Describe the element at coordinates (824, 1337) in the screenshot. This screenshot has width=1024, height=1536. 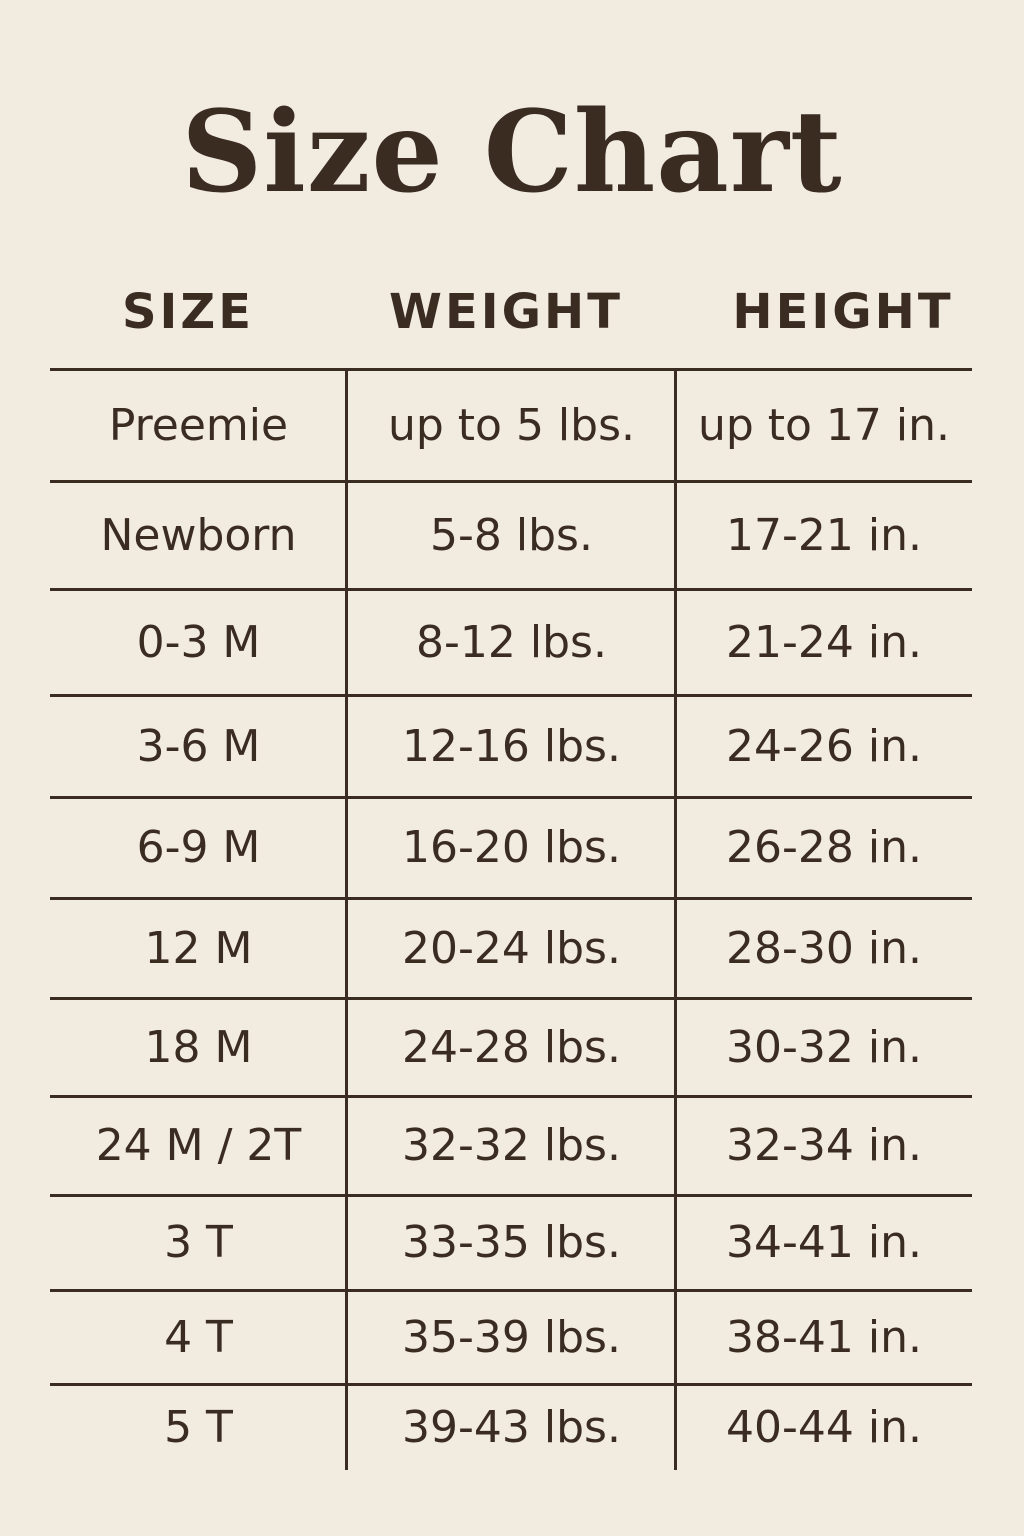
I see `cell-height: 38-41 in.` at that location.